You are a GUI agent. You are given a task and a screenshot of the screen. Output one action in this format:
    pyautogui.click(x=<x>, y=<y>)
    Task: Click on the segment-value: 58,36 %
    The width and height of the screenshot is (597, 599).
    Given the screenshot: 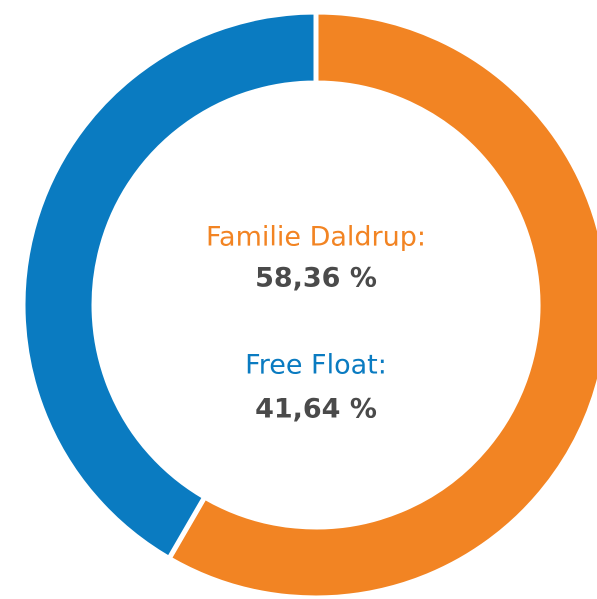 What is the action you would take?
    pyautogui.click(x=316, y=278)
    